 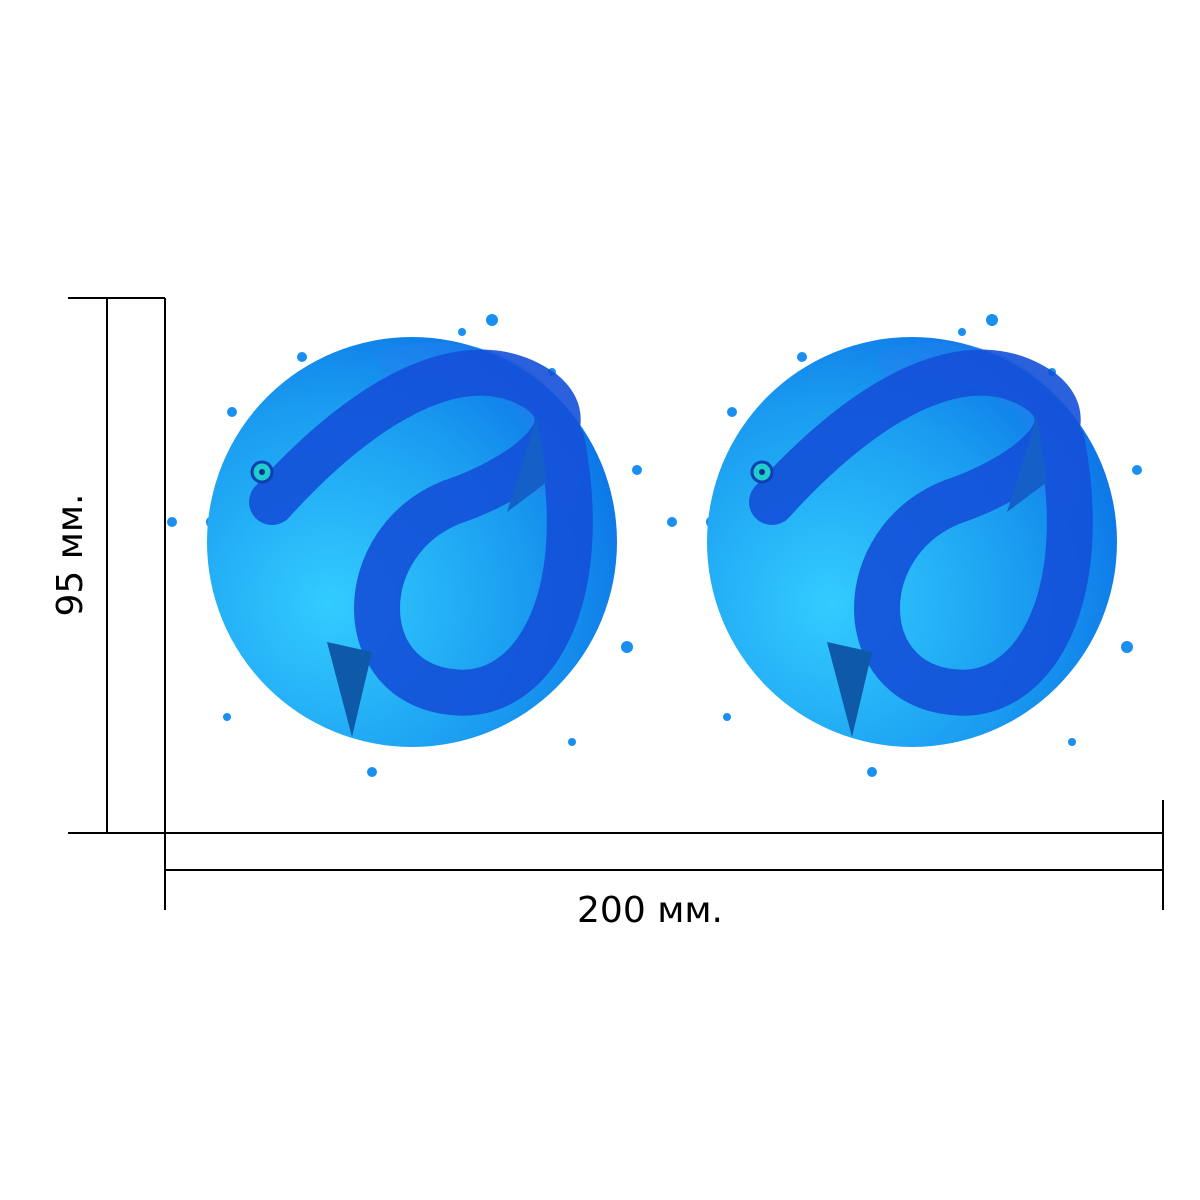 What do you see at coordinates (70, 554) in the screenshot?
I see `height-label: 95 мм.` at bounding box center [70, 554].